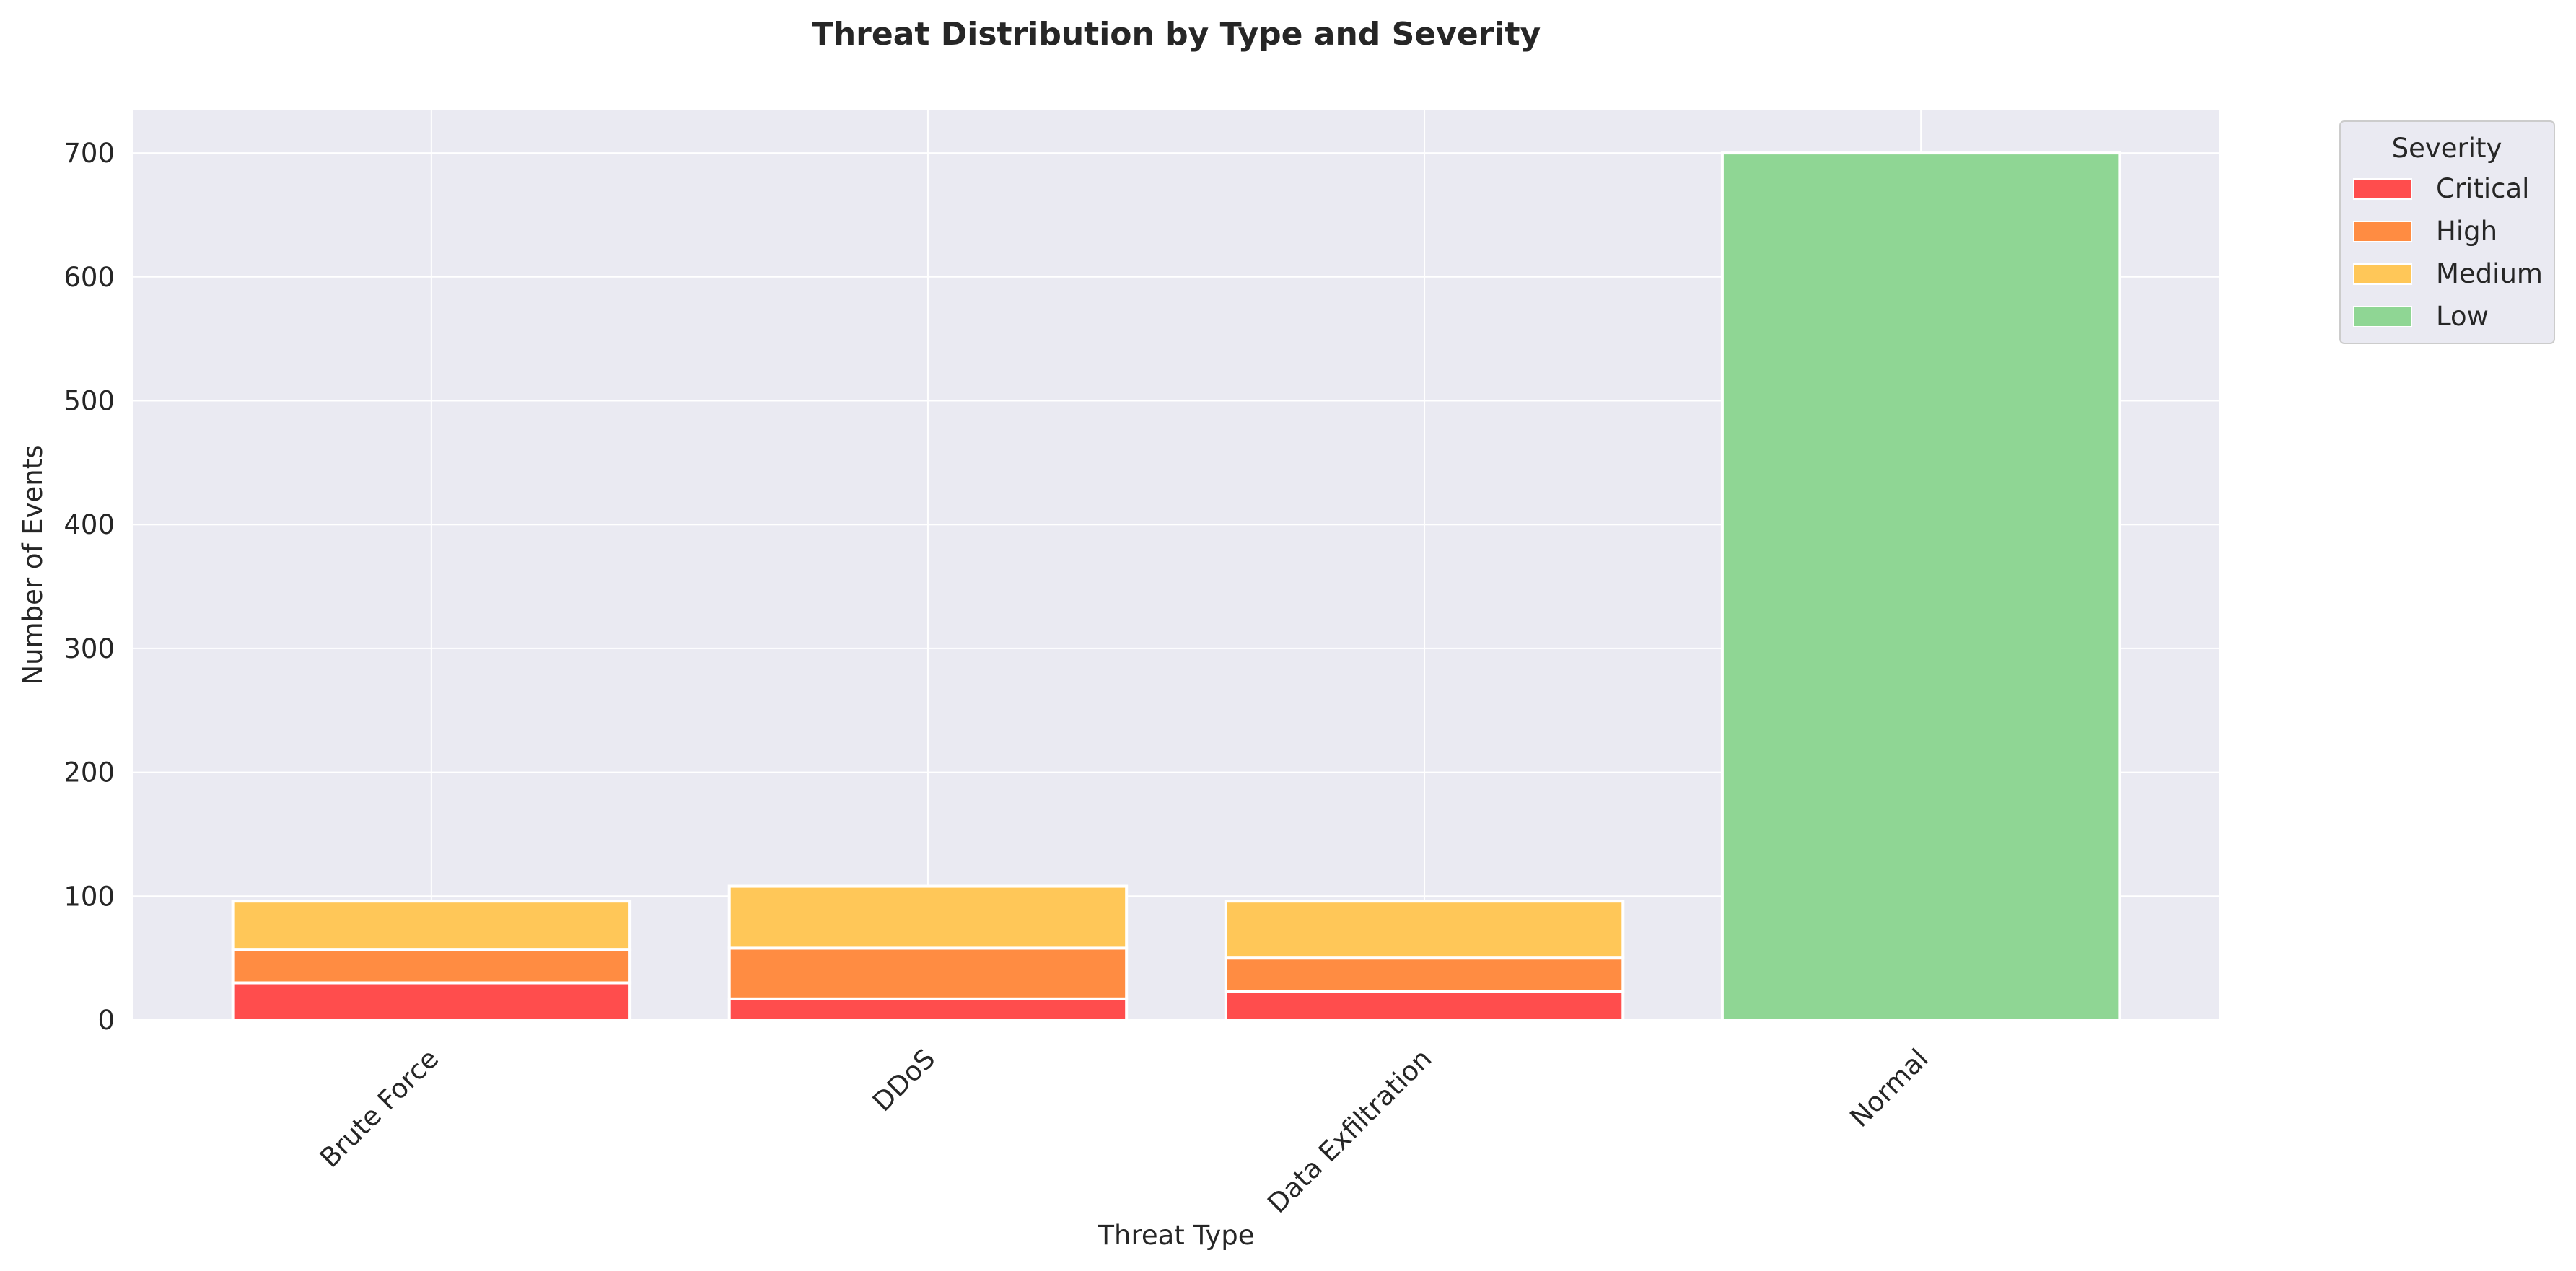 This screenshot has width=2576, height=1271. I want to click on bar-critical-ddos, so click(928, 1009).